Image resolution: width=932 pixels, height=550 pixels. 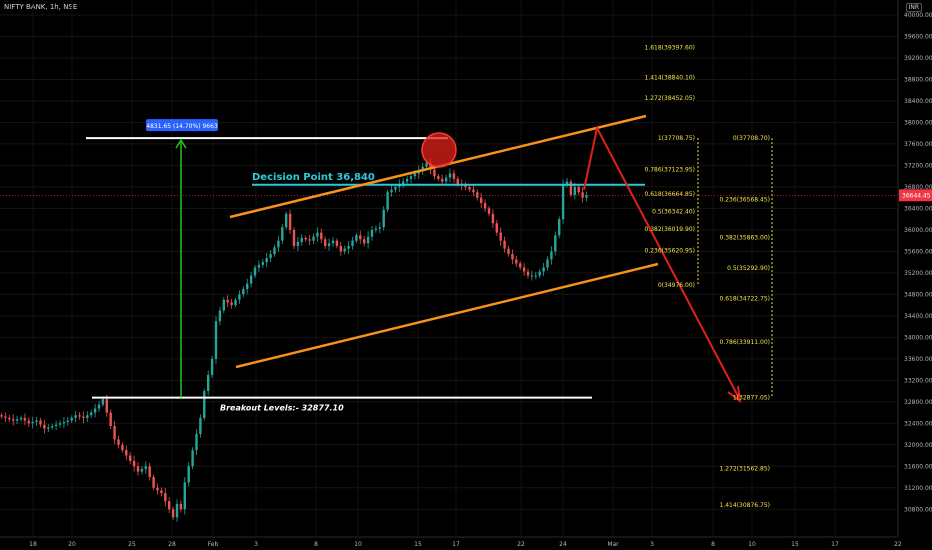 What do you see at coordinates (670, 229) in the screenshot?
I see `fib-upper-label: 0.382(36019.90)` at bounding box center [670, 229].